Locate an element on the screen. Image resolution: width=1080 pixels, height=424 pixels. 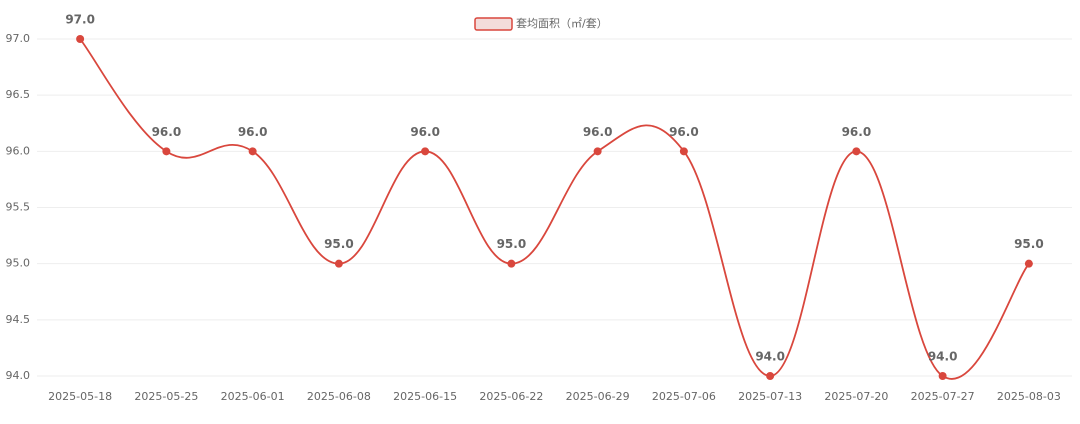
x-tick-label: 2025-07-20 is located at coordinates (856, 396).